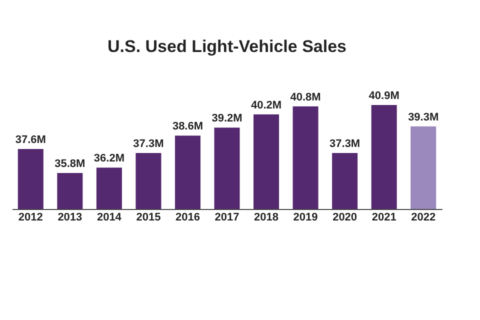 The height and width of the screenshot is (320, 480). I want to click on x-tick-label: 2017, so click(227, 218).